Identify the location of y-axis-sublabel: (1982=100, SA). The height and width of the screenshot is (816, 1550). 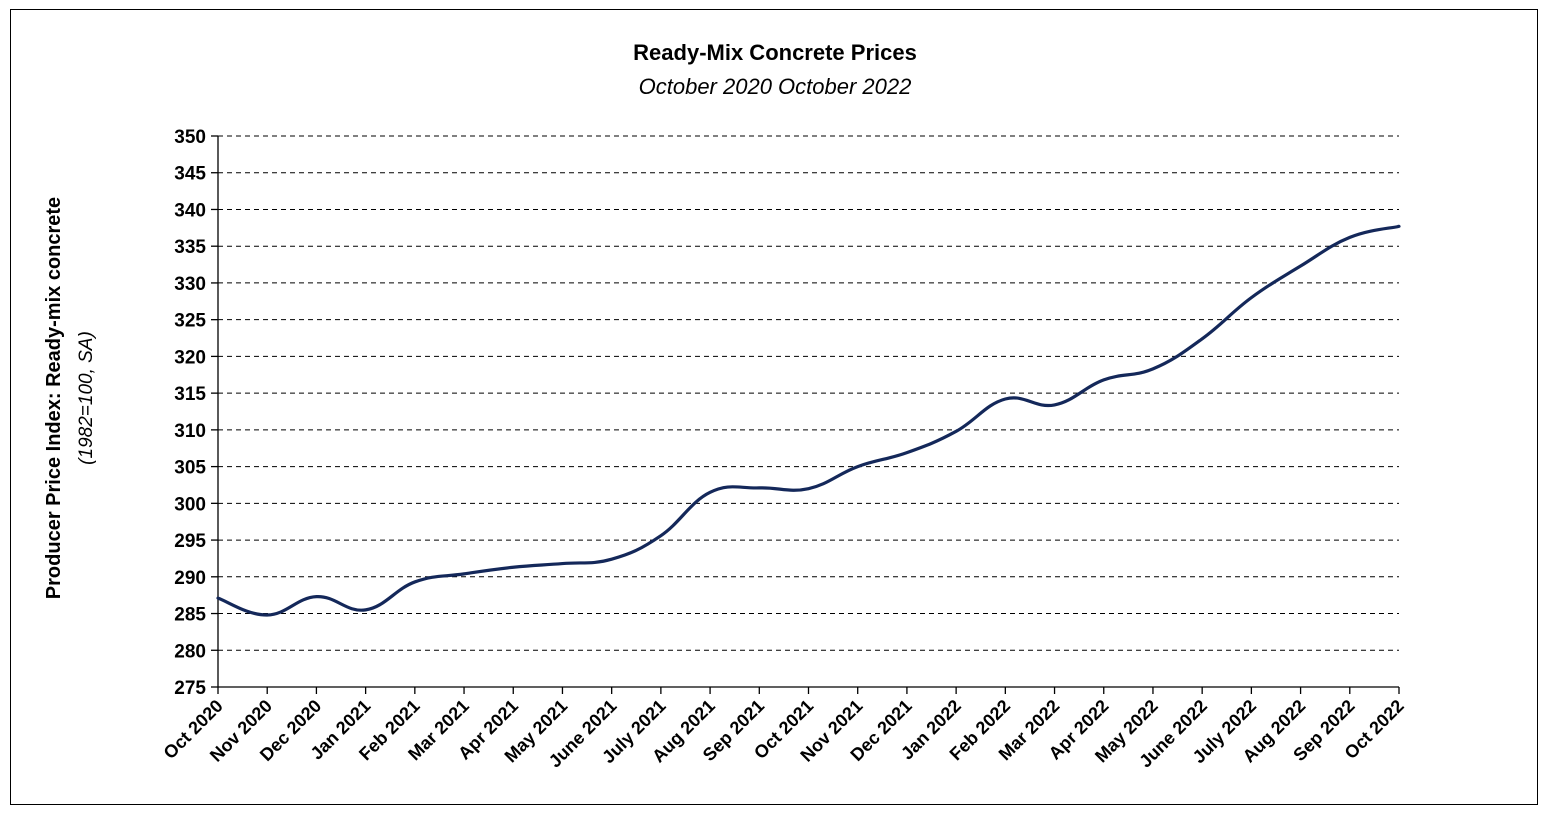
(86, 398).